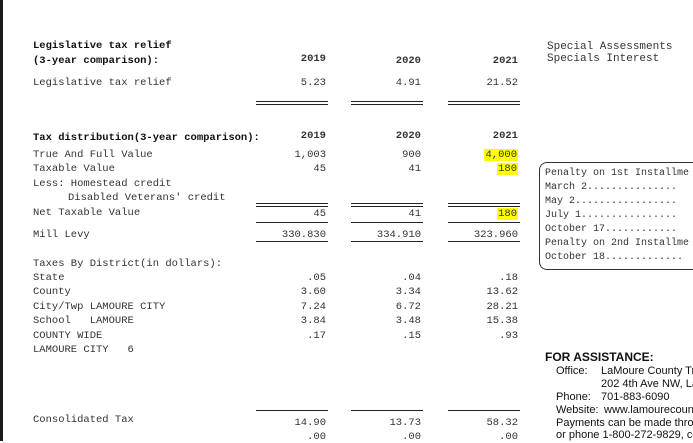 Image resolution: width=693 pixels, height=443 pixels. Describe the element at coordinates (635, 397) in the screenshot. I see `phone-value: 701-883-6090` at that location.